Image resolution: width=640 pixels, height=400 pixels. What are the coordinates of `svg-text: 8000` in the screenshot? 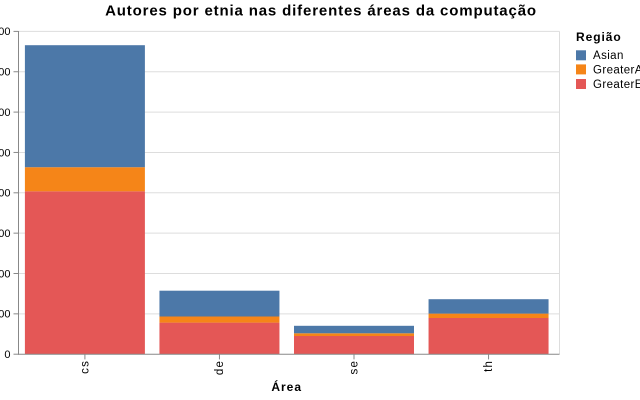 It's located at (5, 32).